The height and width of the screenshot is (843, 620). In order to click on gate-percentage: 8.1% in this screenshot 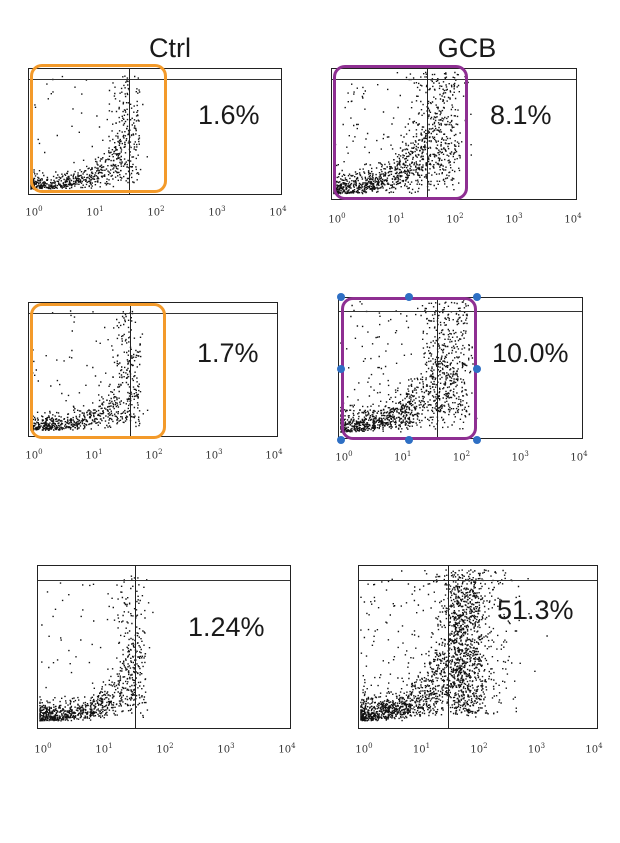, I will do `click(521, 115)`.